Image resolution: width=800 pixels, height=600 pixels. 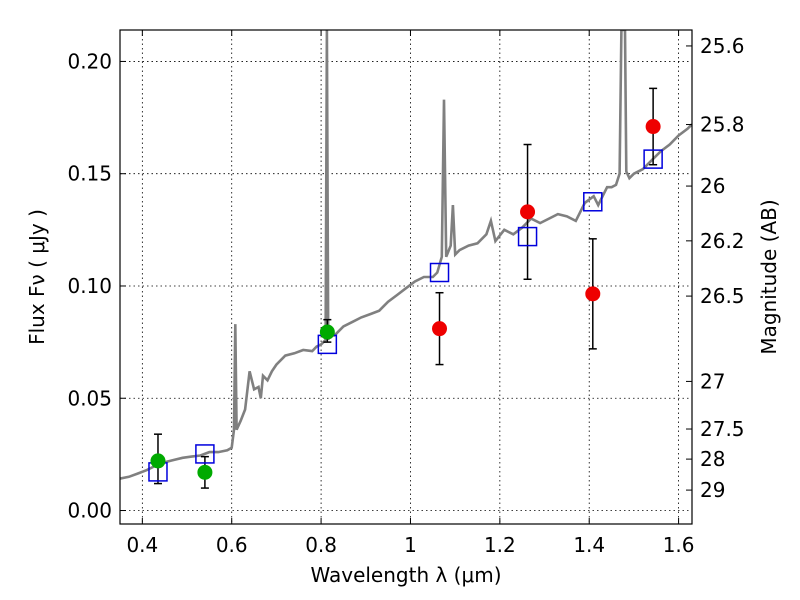 What do you see at coordinates (37, 277) in the screenshot?
I see `y-axis-title: Flux Fν ( μJy )` at bounding box center [37, 277].